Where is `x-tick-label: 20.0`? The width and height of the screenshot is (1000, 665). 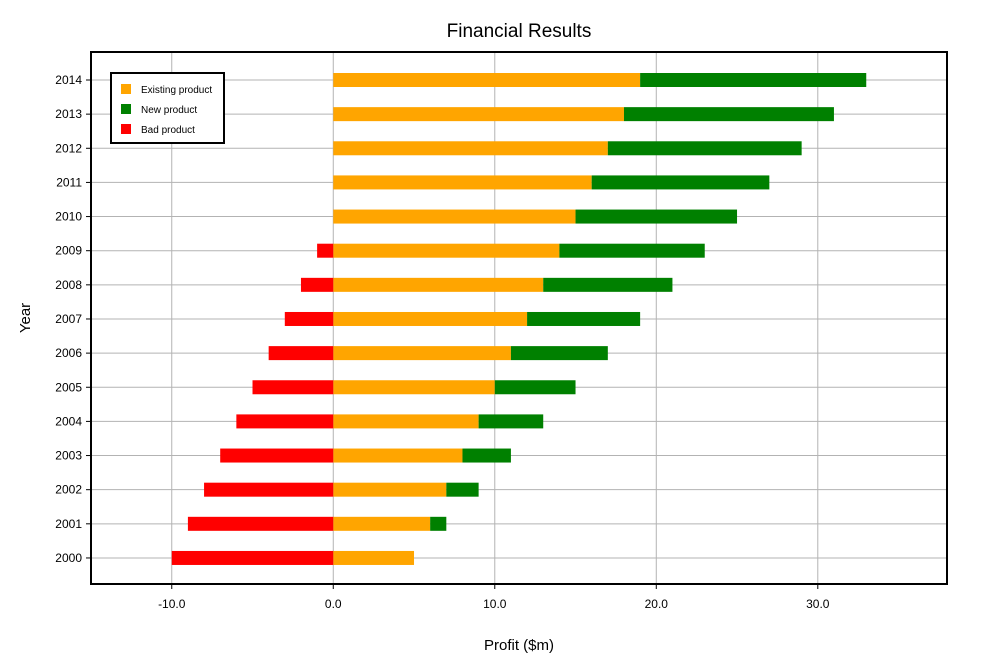
x-tick-label: 20.0 is located at coordinates (657, 604).